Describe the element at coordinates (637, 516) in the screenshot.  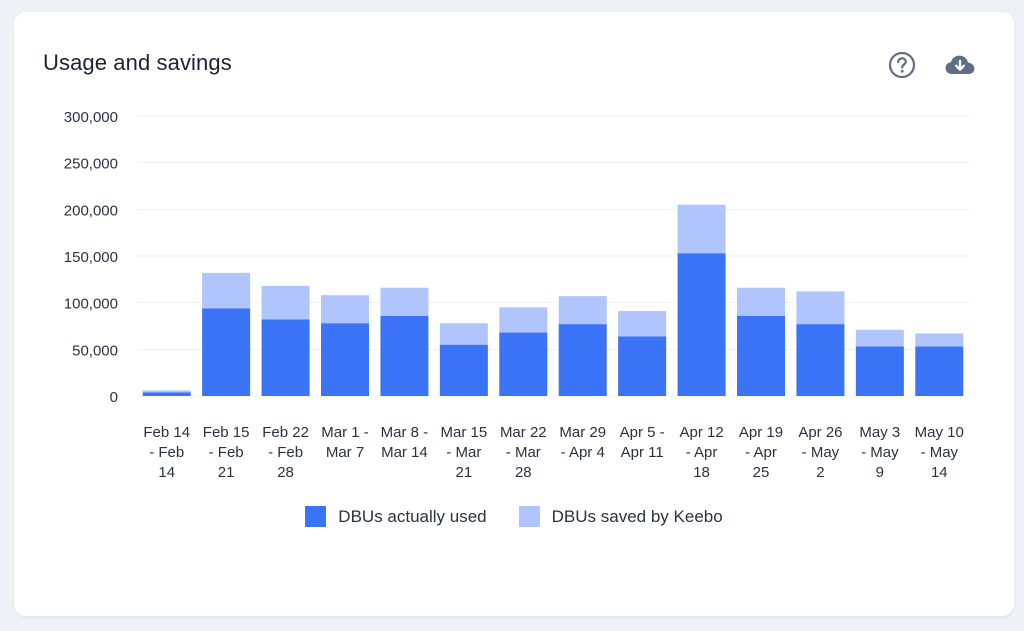
I see `legend-label-saved: DBUs saved by Keebo` at that location.